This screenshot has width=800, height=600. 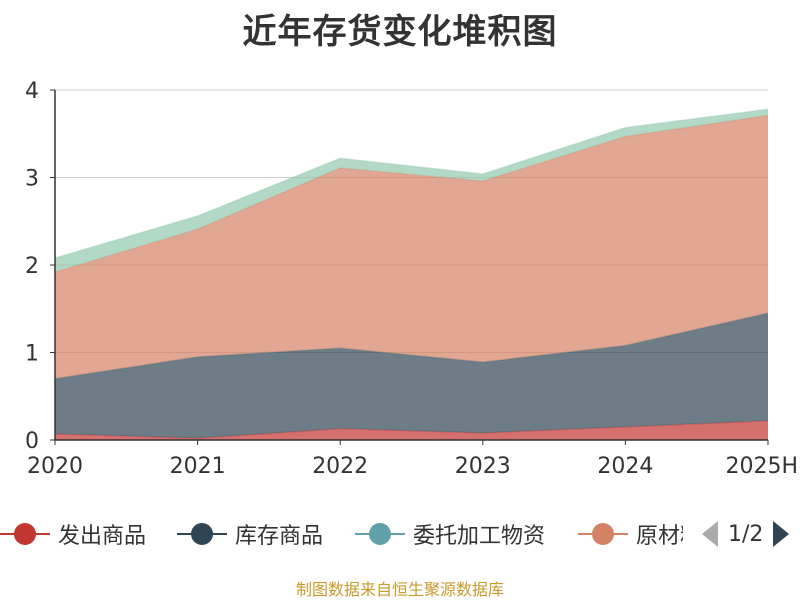 What do you see at coordinates (781, 534) in the screenshot?
I see `legend-next-icon` at bounding box center [781, 534].